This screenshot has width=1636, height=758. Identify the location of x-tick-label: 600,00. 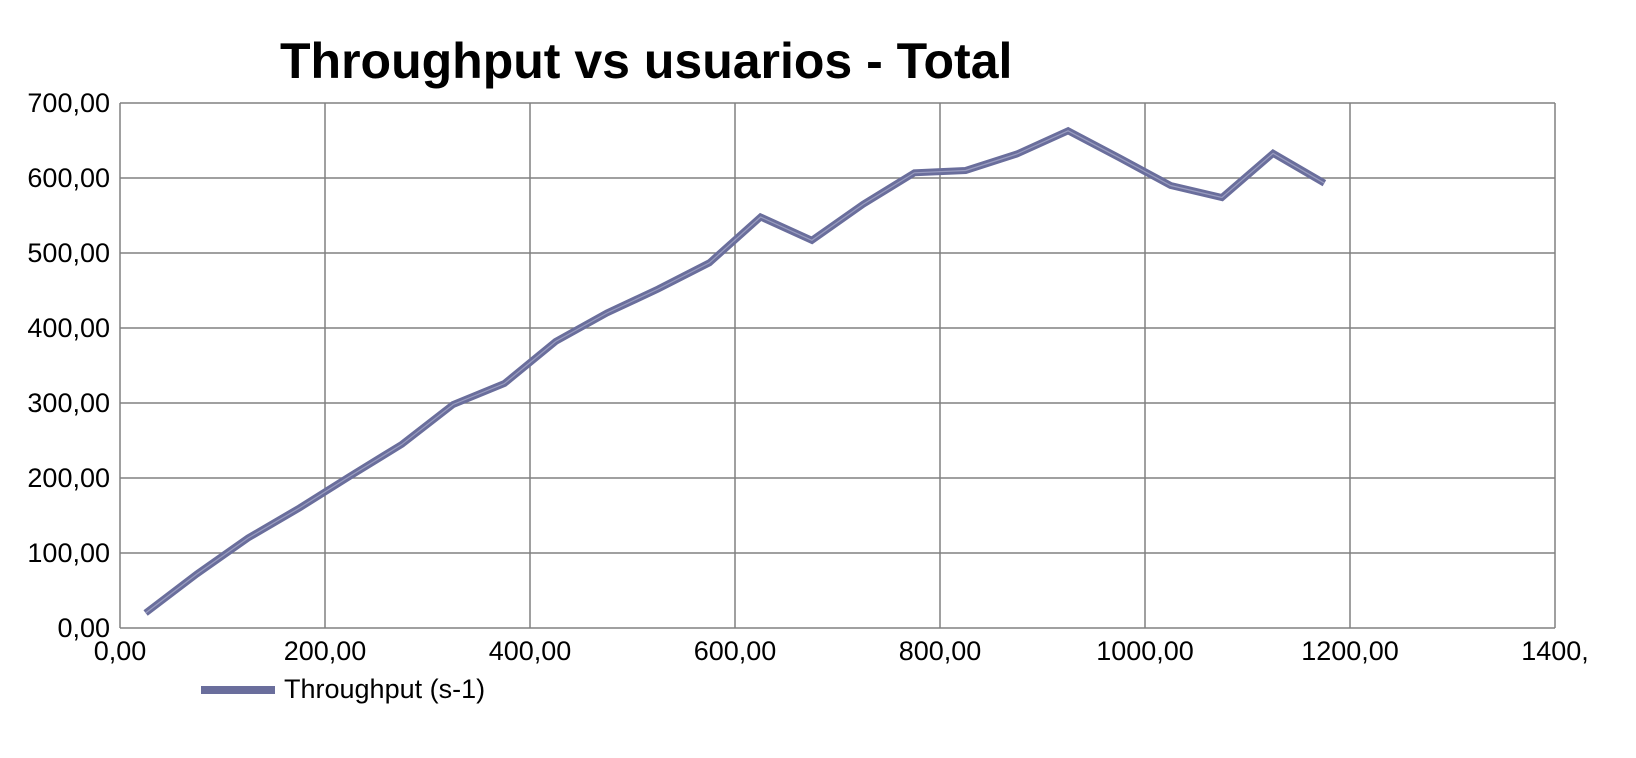
(735, 651).